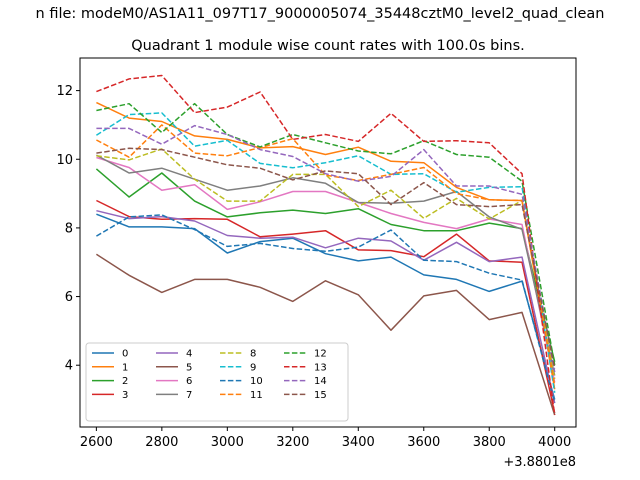 This screenshot has height=480, width=640. I want to click on legend-label-9: 9, so click(253, 367).